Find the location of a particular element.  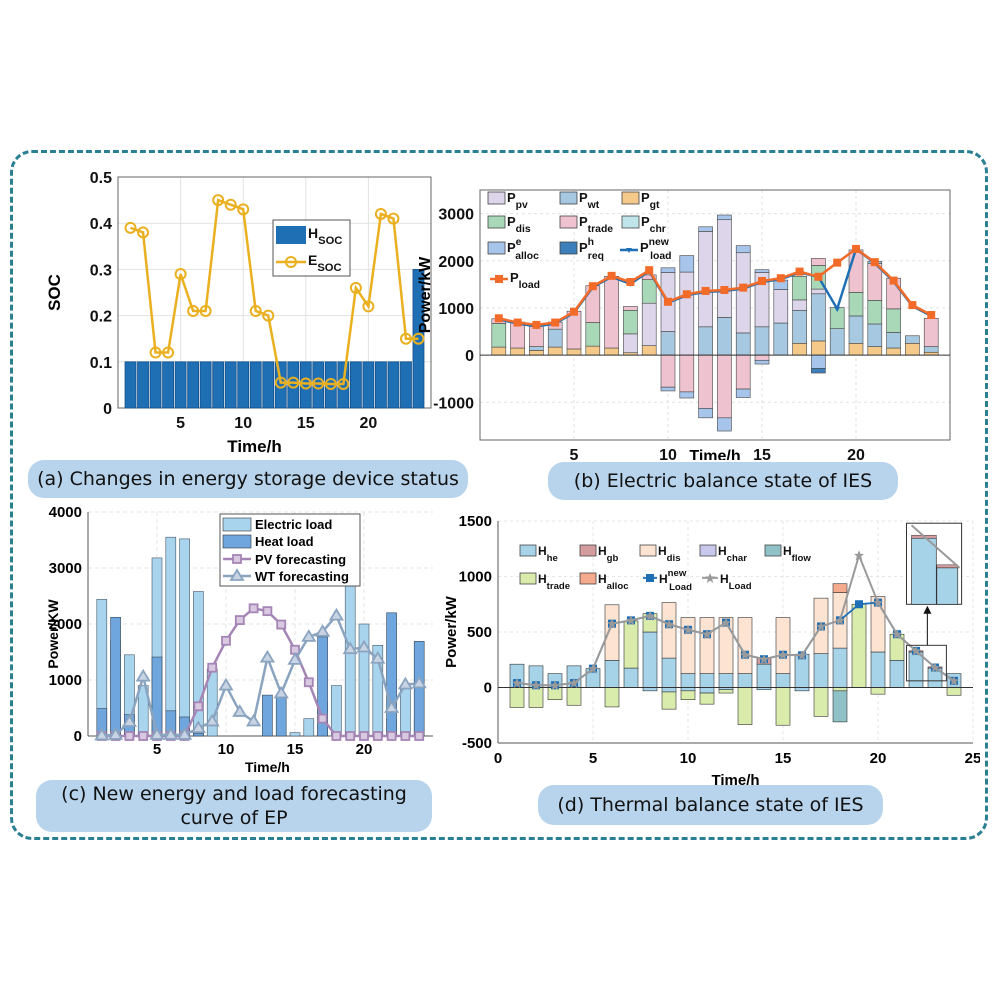

x-axis-label: Time/h is located at coordinates (735, 778).